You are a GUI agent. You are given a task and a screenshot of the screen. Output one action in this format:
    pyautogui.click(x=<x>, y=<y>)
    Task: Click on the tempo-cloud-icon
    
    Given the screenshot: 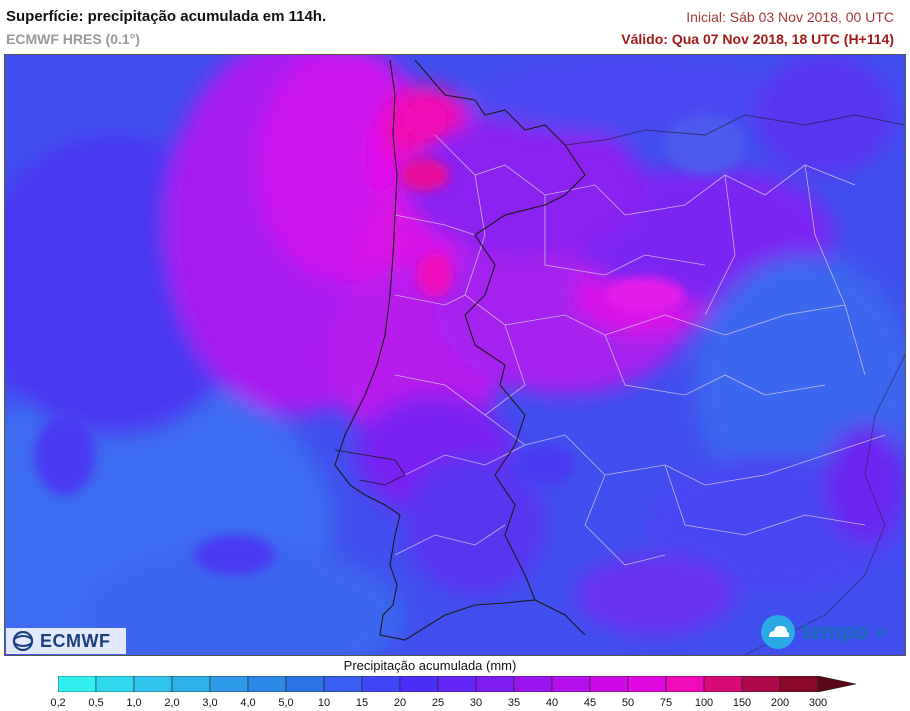 What is the action you would take?
    pyautogui.click(x=778, y=632)
    